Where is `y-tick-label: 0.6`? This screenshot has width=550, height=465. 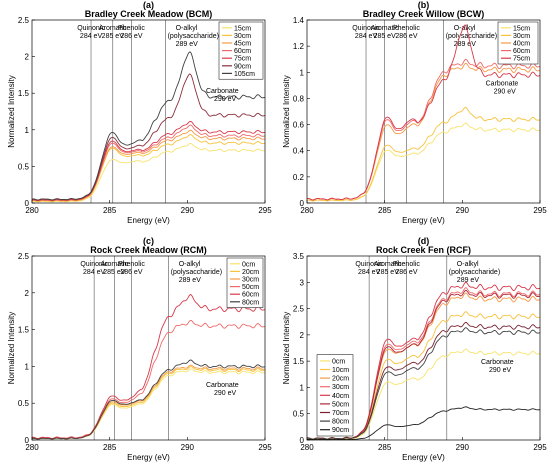
y-tick-label: 0.6 is located at coordinates (299, 125).